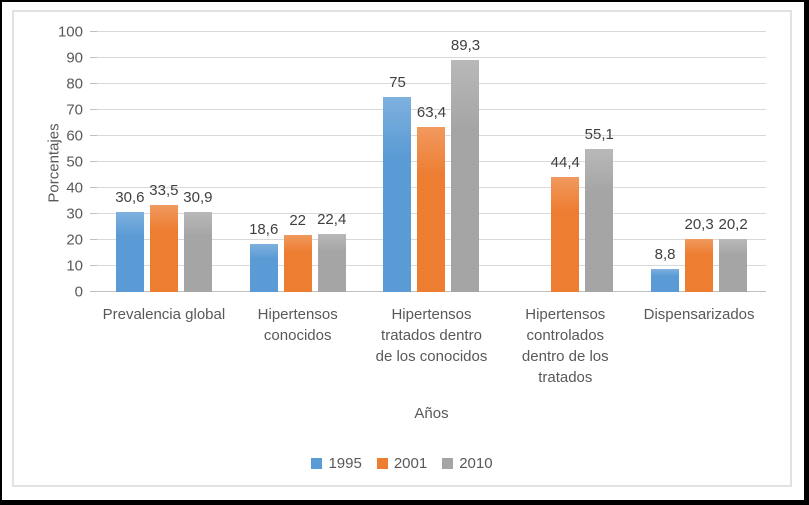 The height and width of the screenshot is (505, 809). What do you see at coordinates (699, 254) in the screenshot?
I see `bar-2001: 20,3` at bounding box center [699, 254].